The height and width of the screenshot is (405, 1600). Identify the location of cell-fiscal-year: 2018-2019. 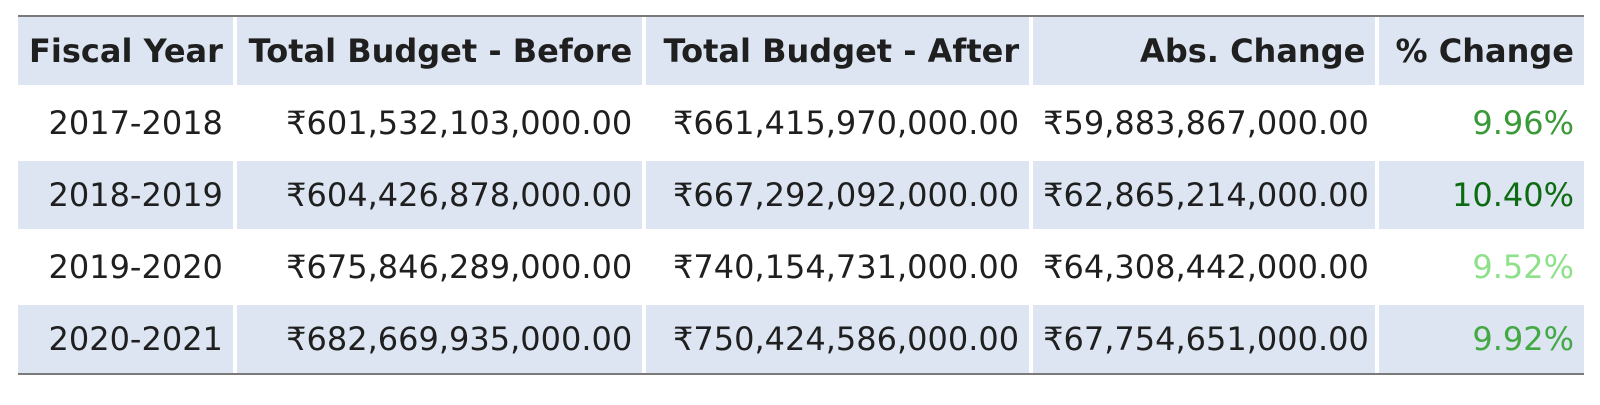
(127, 197).